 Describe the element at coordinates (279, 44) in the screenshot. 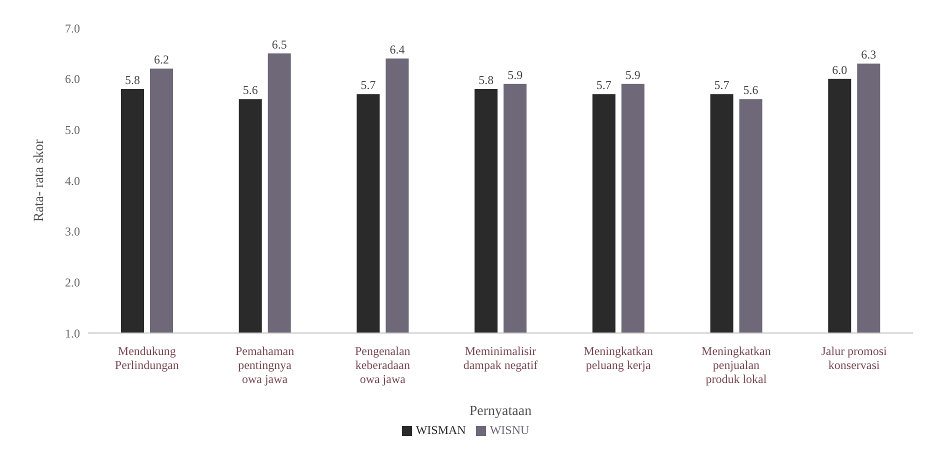

I see `data-label: 6.5` at that location.